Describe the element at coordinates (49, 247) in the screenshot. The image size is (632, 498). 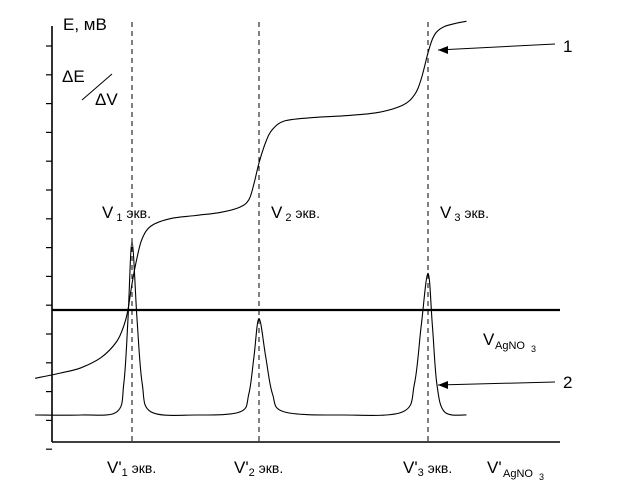
I see `axis-ticks` at that location.